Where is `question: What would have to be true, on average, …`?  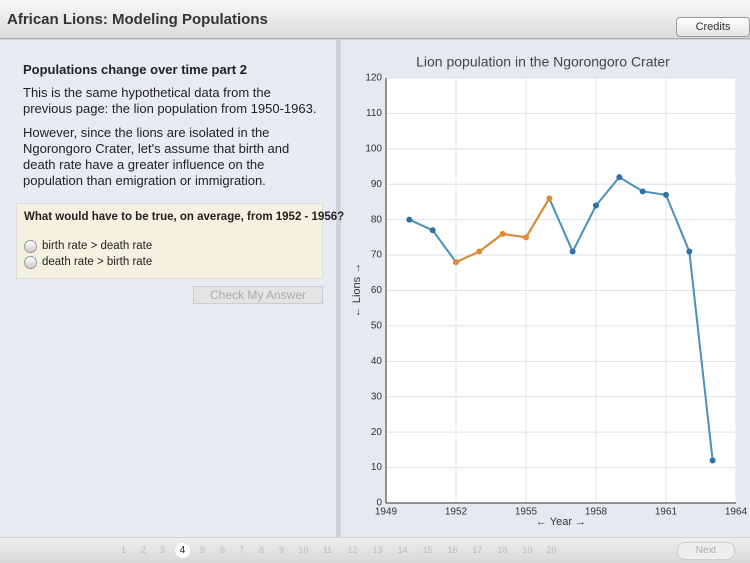
question: What would have to be true, on average, … is located at coordinates (184, 217).